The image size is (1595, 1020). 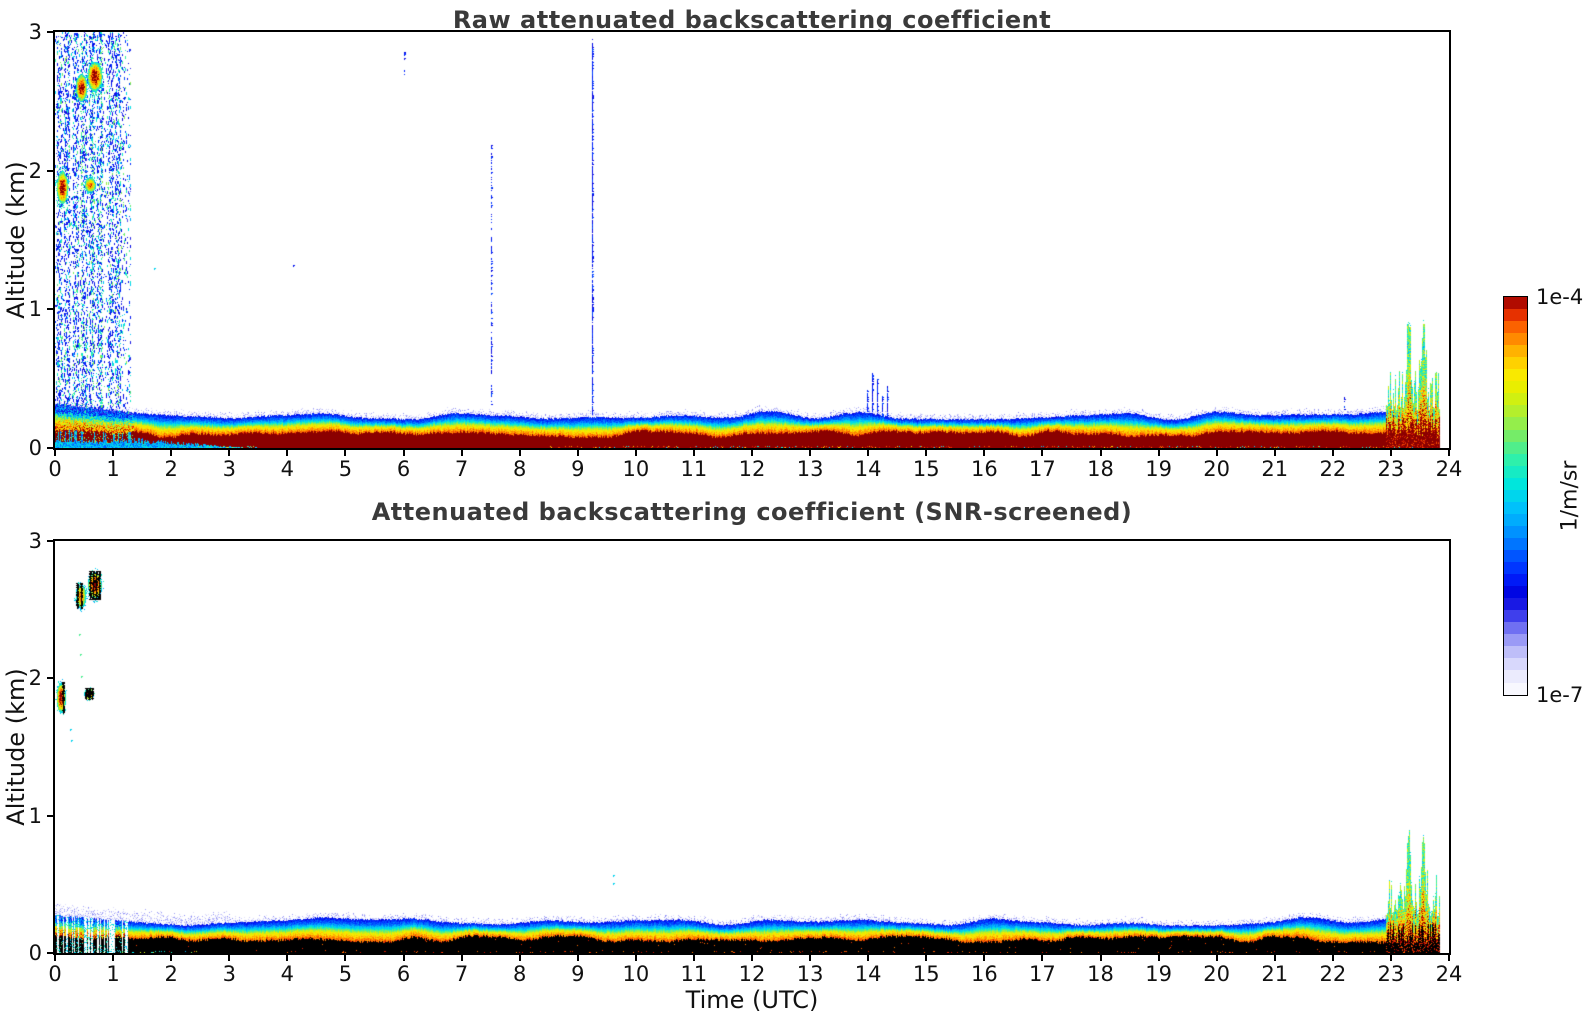 I want to click on x-tick-label: 7, so click(x=461, y=974).